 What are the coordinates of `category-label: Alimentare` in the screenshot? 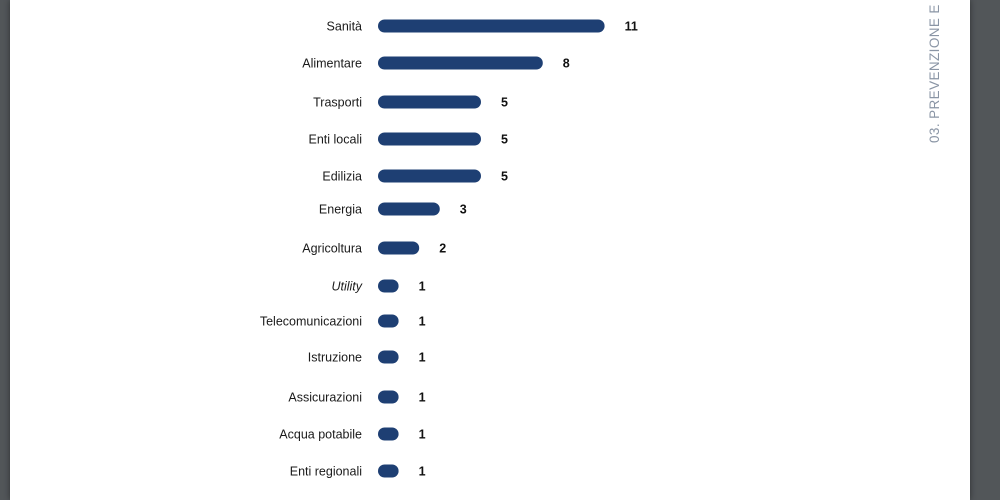 It's located at (332, 64).